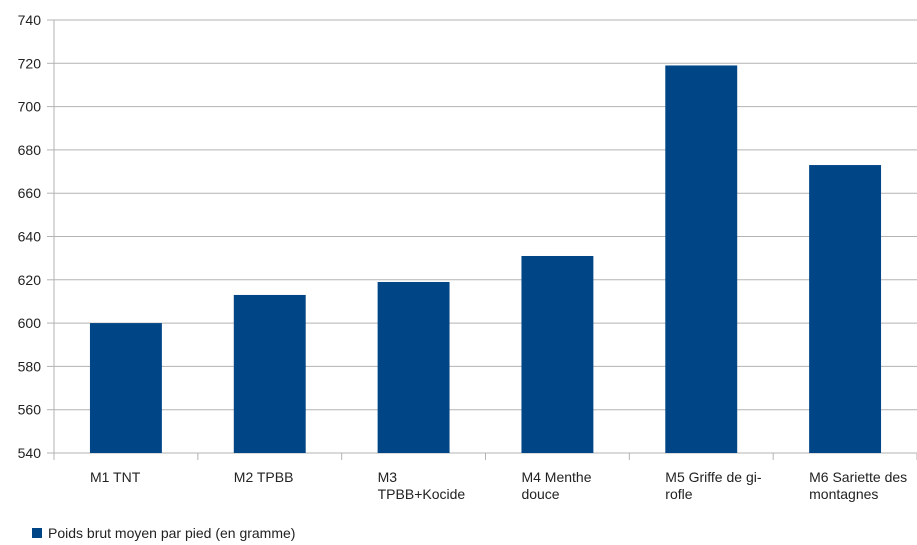  Describe the element at coordinates (30, 366) in the screenshot. I see `y-tick-label: 580` at that location.